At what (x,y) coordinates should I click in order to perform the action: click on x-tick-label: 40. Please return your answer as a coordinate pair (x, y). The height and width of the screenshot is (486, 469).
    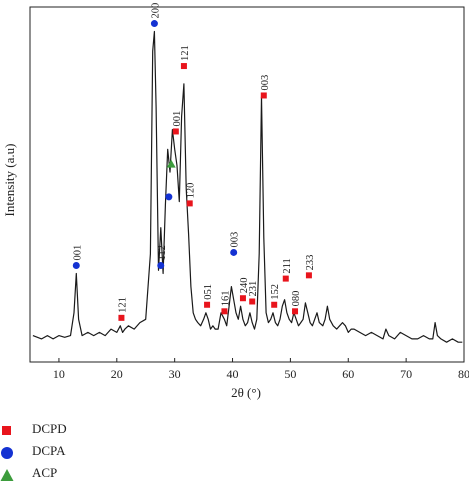
    Looking at the image, I should click on (233, 374).